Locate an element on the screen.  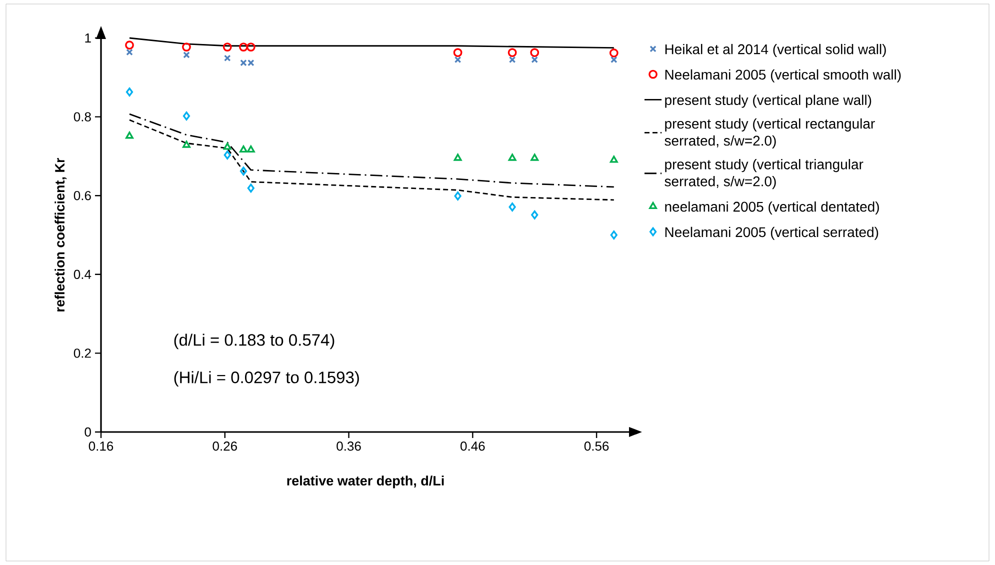
x-tick-label: 0.56 is located at coordinates (596, 446).